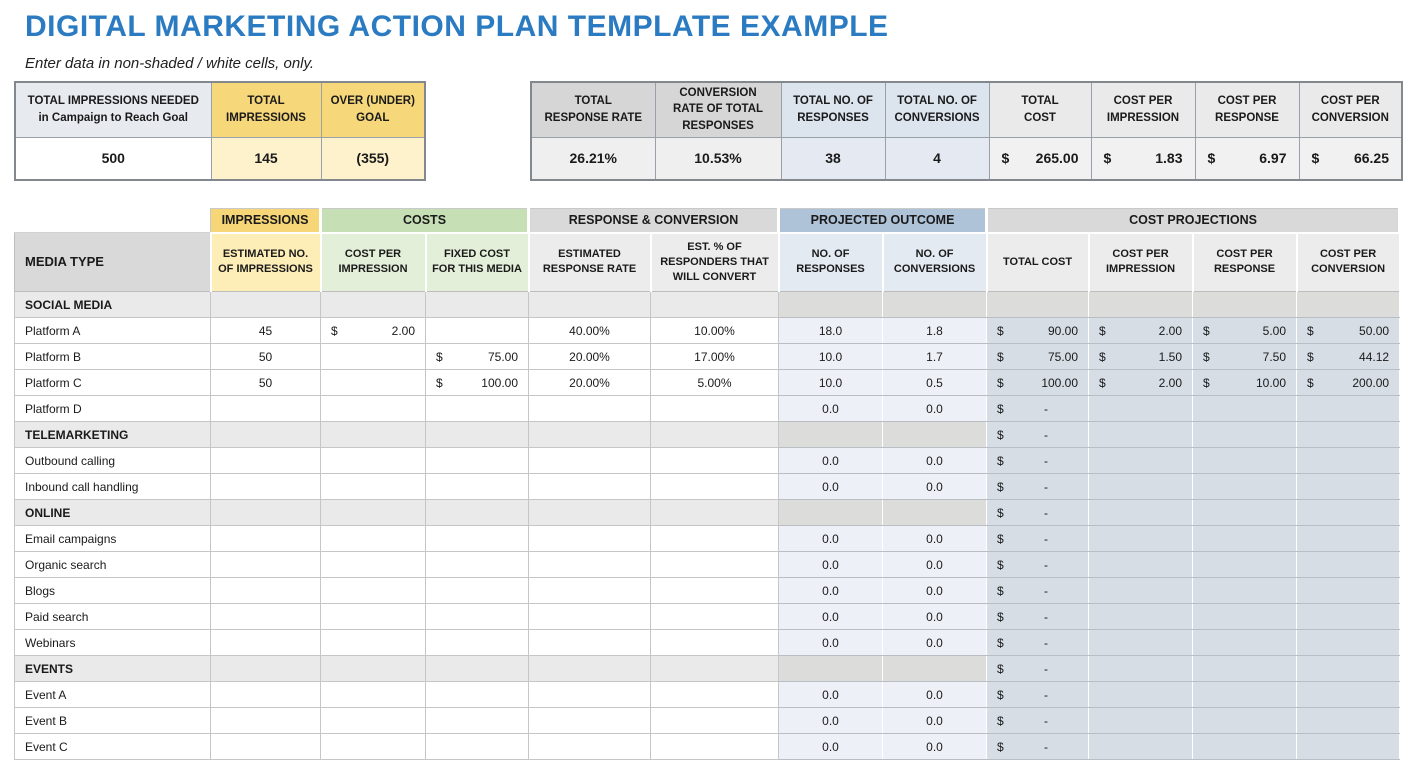 Image resolution: width=1413 pixels, height=770 pixels. Describe the element at coordinates (1350, 109) in the screenshot. I see `results-header-cost-per-conversion: COST PER CONVERSION` at that location.